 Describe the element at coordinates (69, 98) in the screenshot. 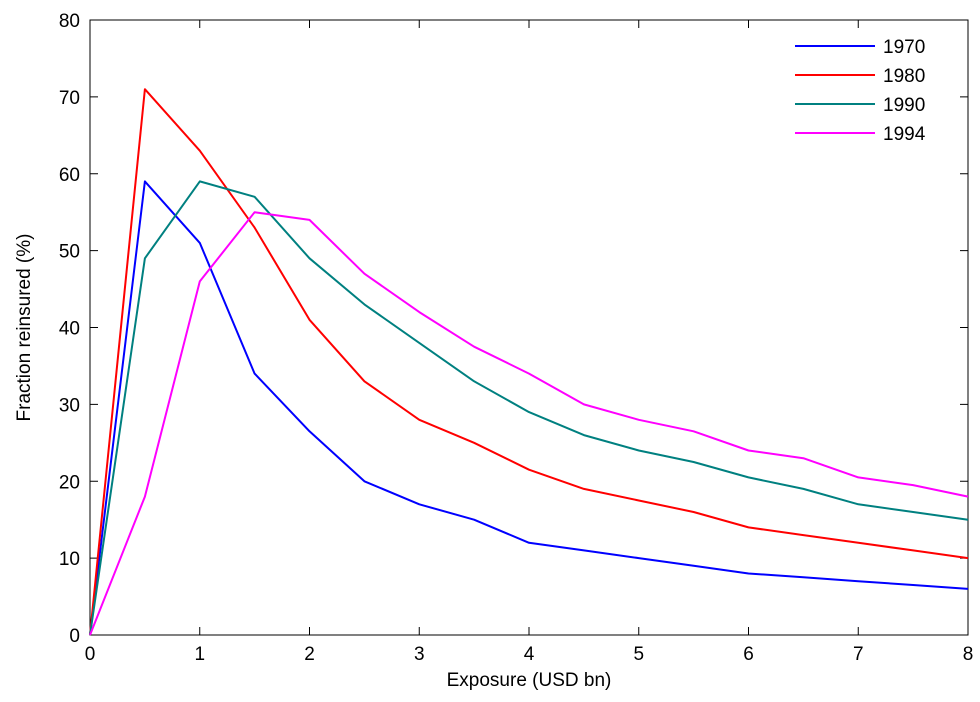

I see `y-tick-label: 70` at that location.